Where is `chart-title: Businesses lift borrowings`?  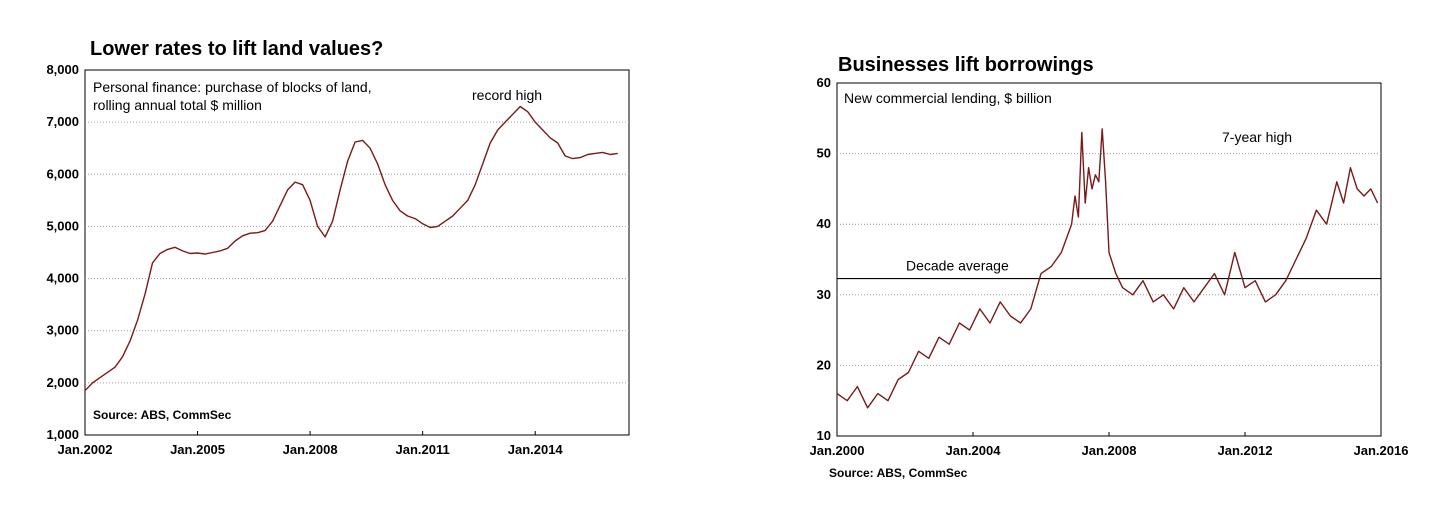 chart-title: Businesses lift borrowings is located at coordinates (966, 65).